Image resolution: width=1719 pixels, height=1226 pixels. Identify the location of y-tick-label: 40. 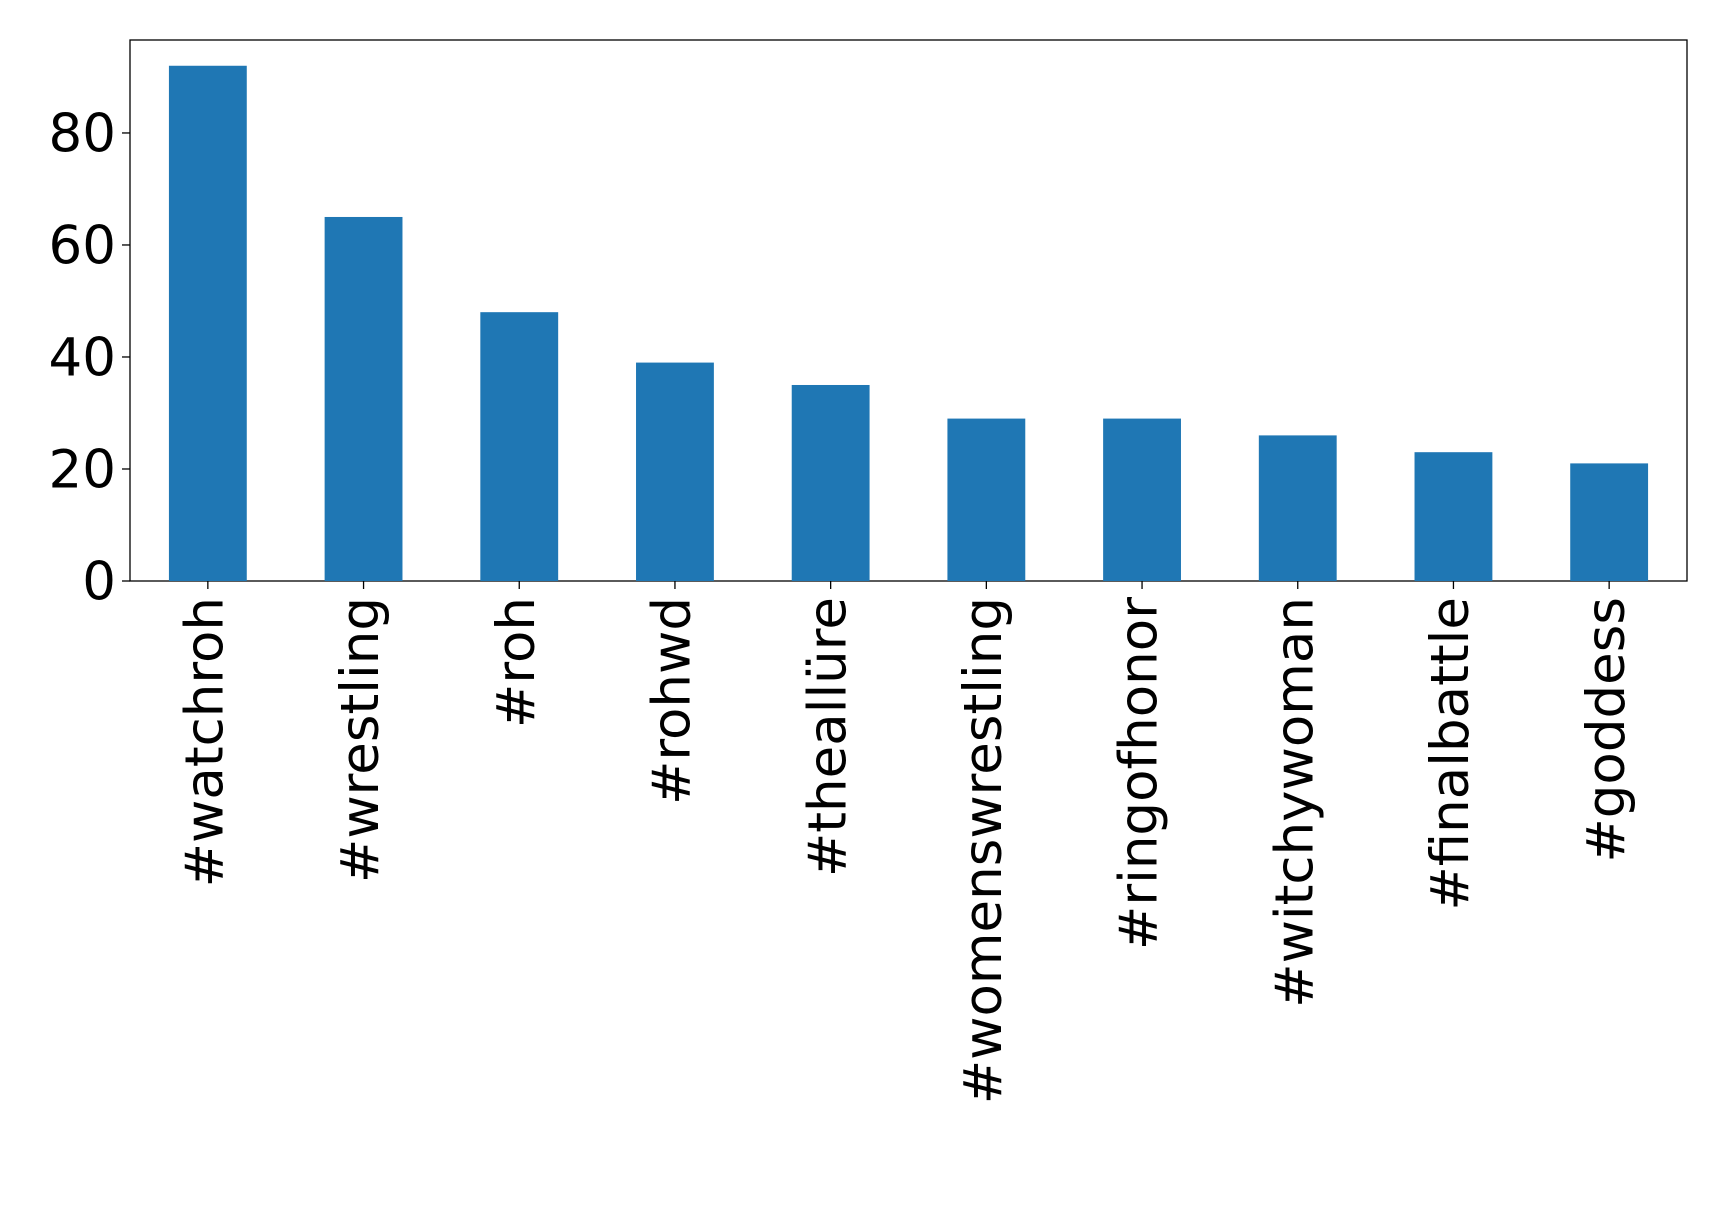
(82, 358).